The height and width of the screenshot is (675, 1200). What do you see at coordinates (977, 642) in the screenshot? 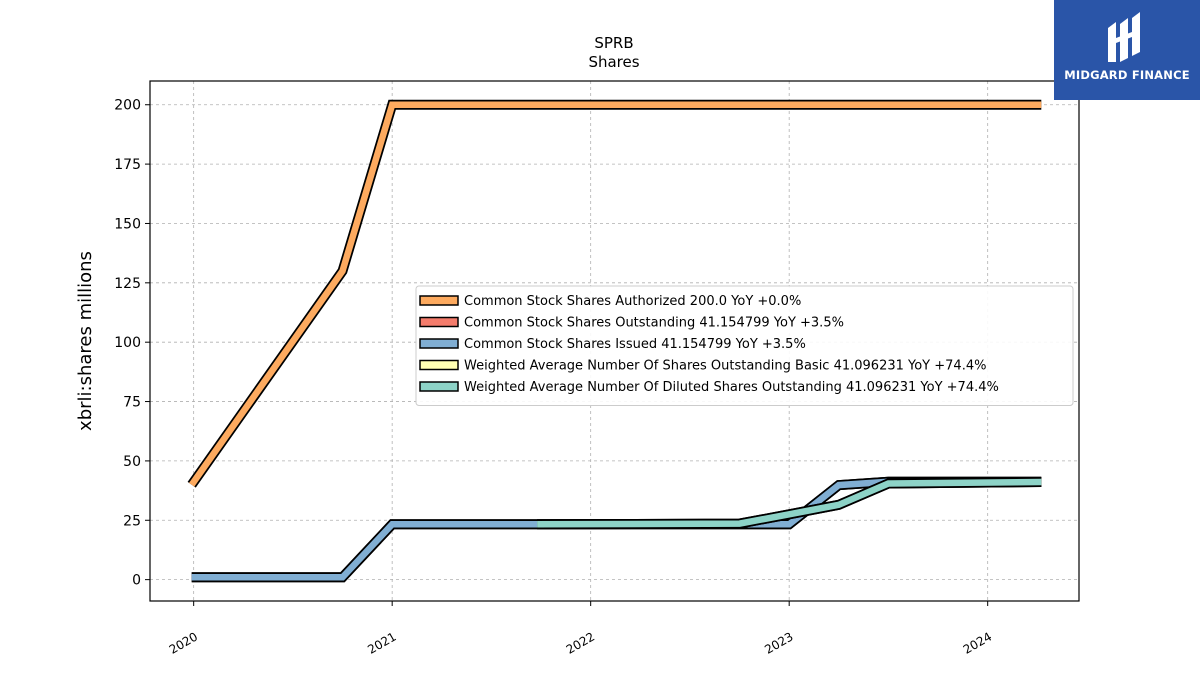
I see `x-tick-label: 2024` at bounding box center [977, 642].